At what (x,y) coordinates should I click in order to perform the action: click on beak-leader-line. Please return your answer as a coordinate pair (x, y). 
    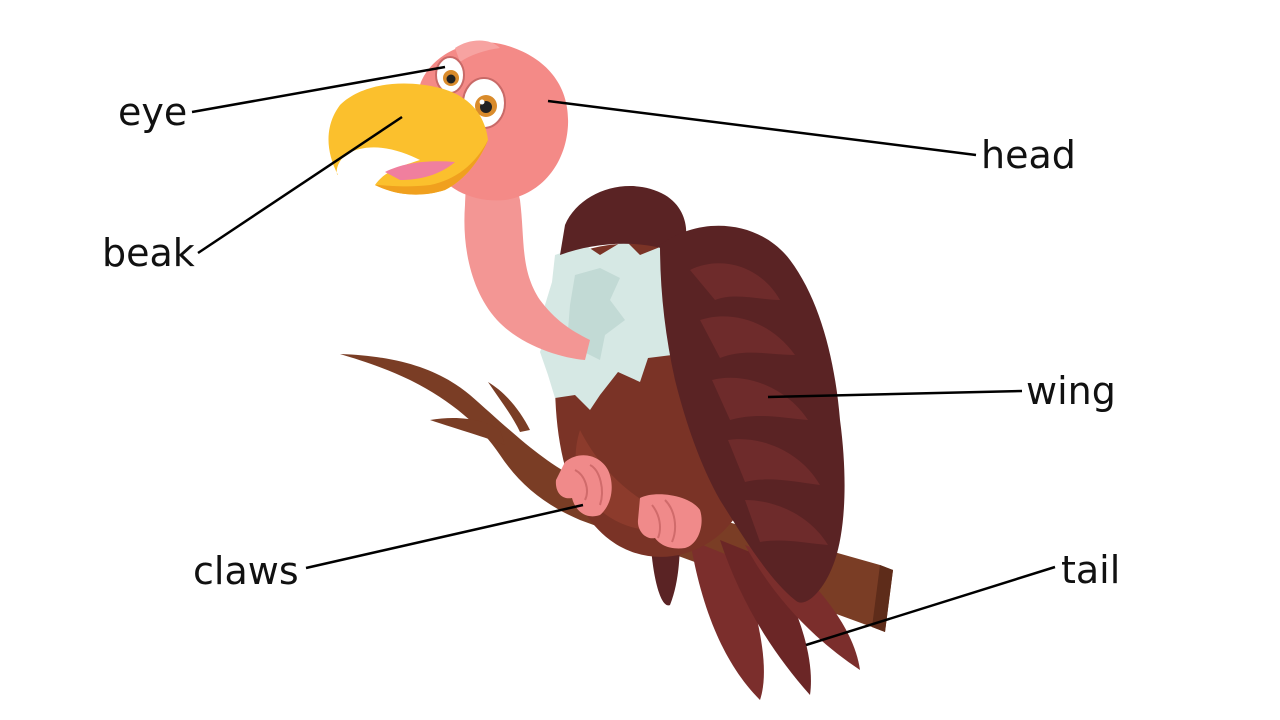
    Looking at the image, I should click on (300, 185).